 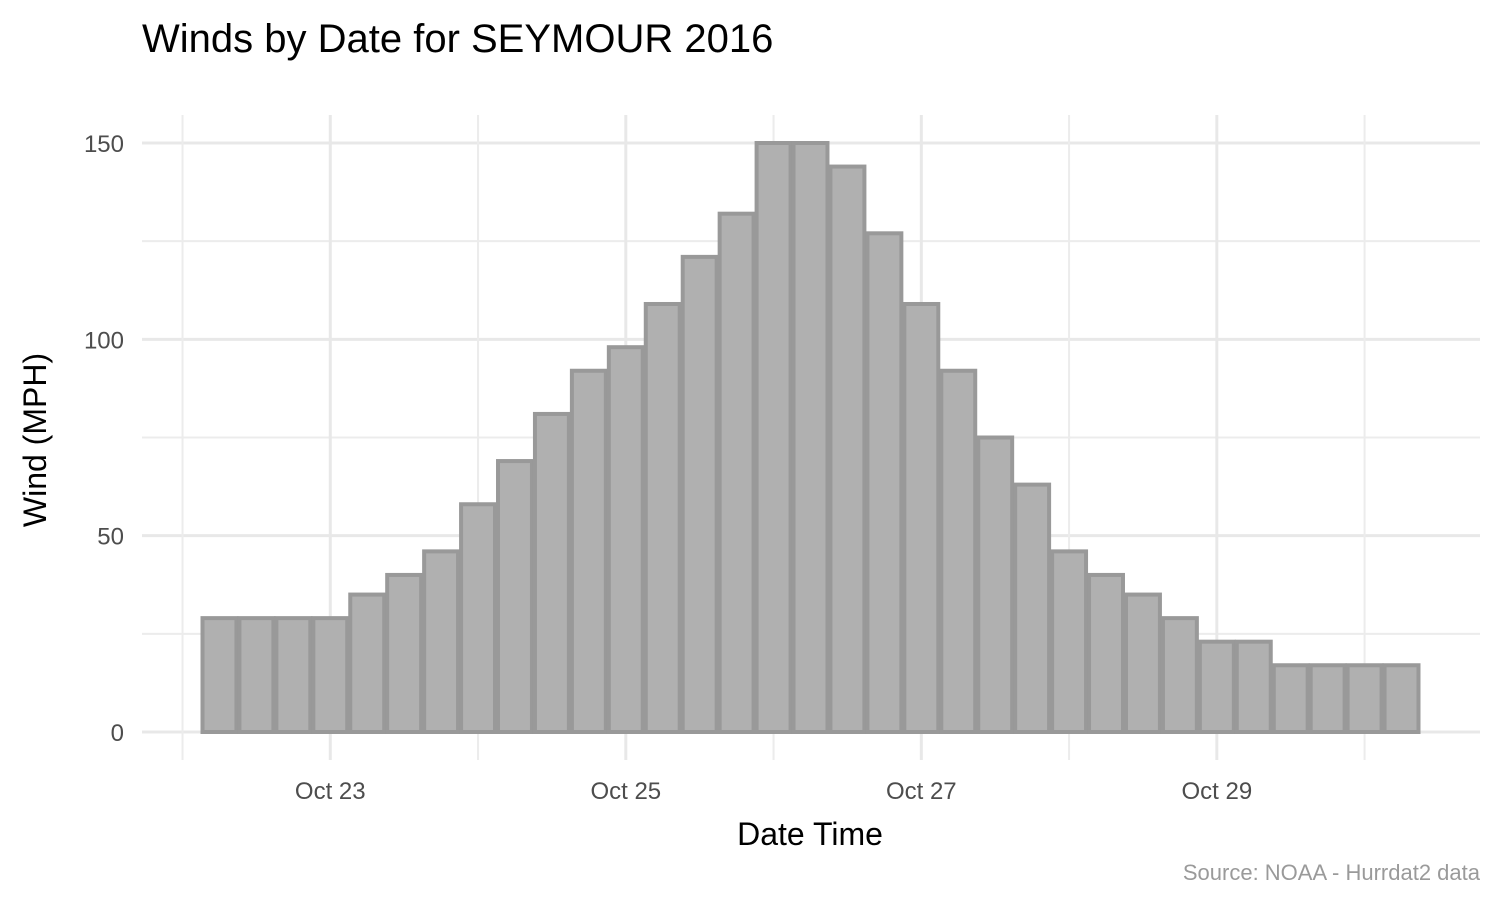 What do you see at coordinates (35, 440) in the screenshot?
I see `y-axis-title: Wind (MPH)` at bounding box center [35, 440].